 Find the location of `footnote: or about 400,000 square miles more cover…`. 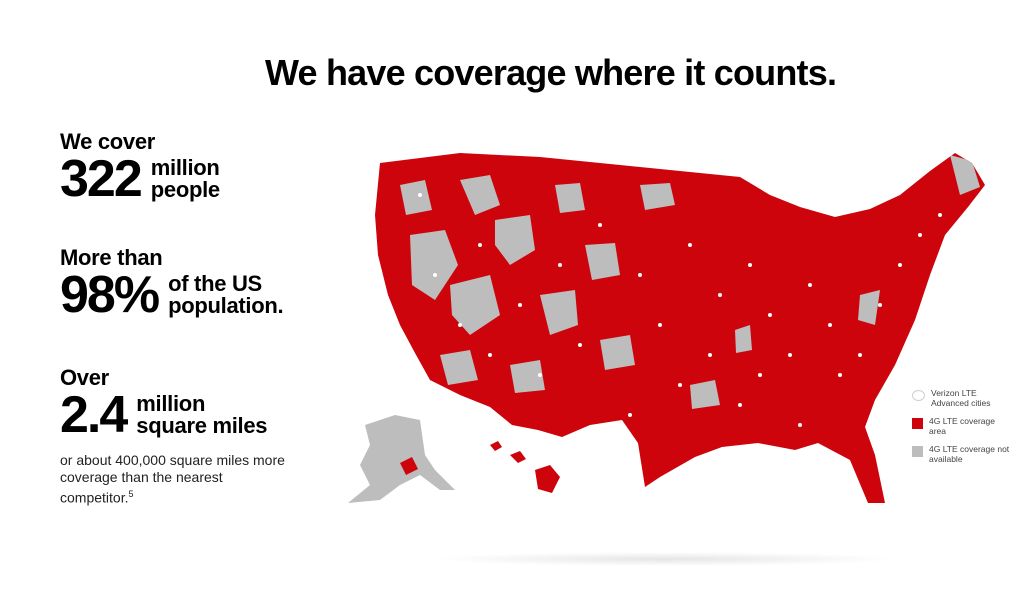

footnote: or about 400,000 square miles more cover… is located at coordinates (180, 479).